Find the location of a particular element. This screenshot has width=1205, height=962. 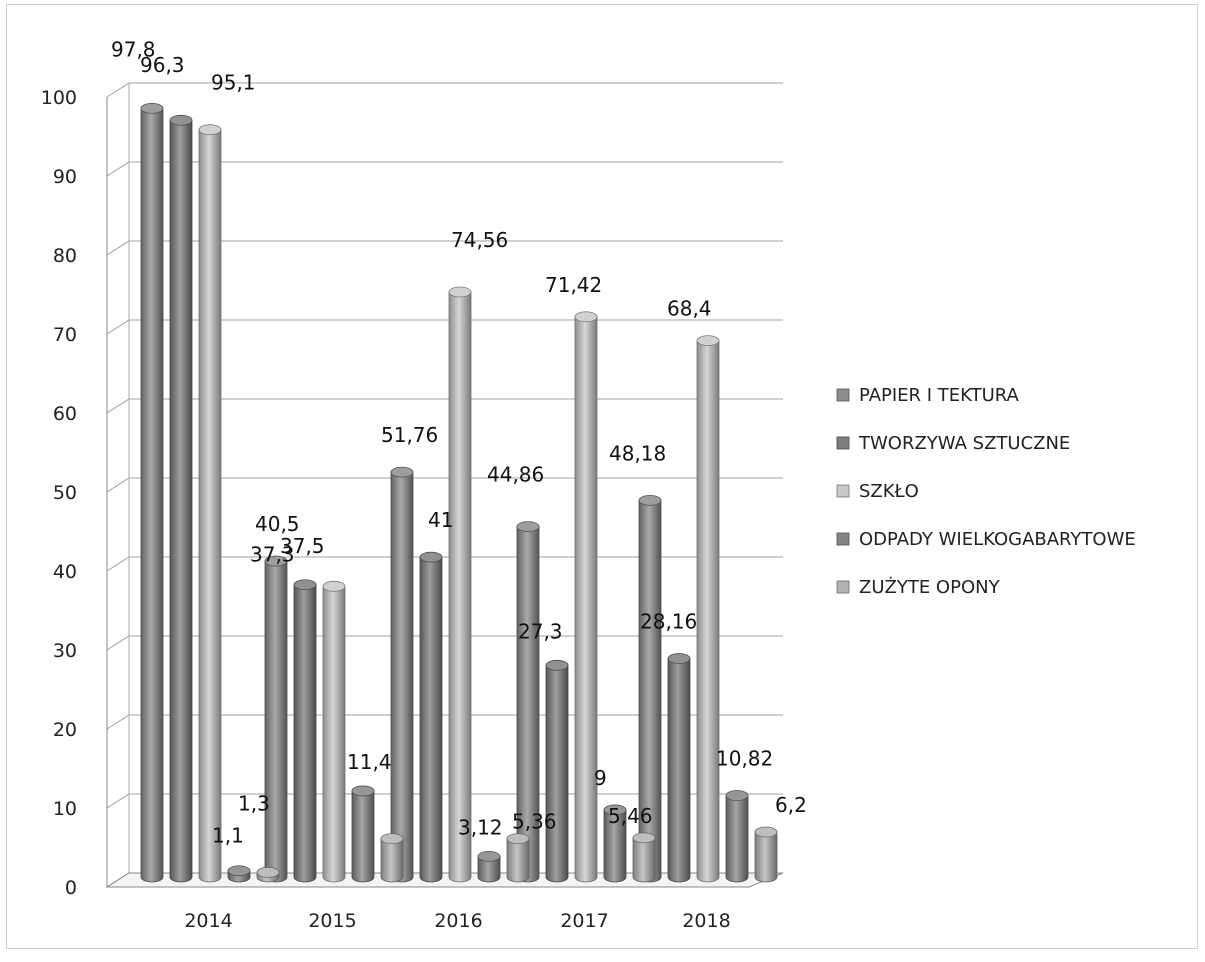

data-label: 37,5 is located at coordinates (302, 546).